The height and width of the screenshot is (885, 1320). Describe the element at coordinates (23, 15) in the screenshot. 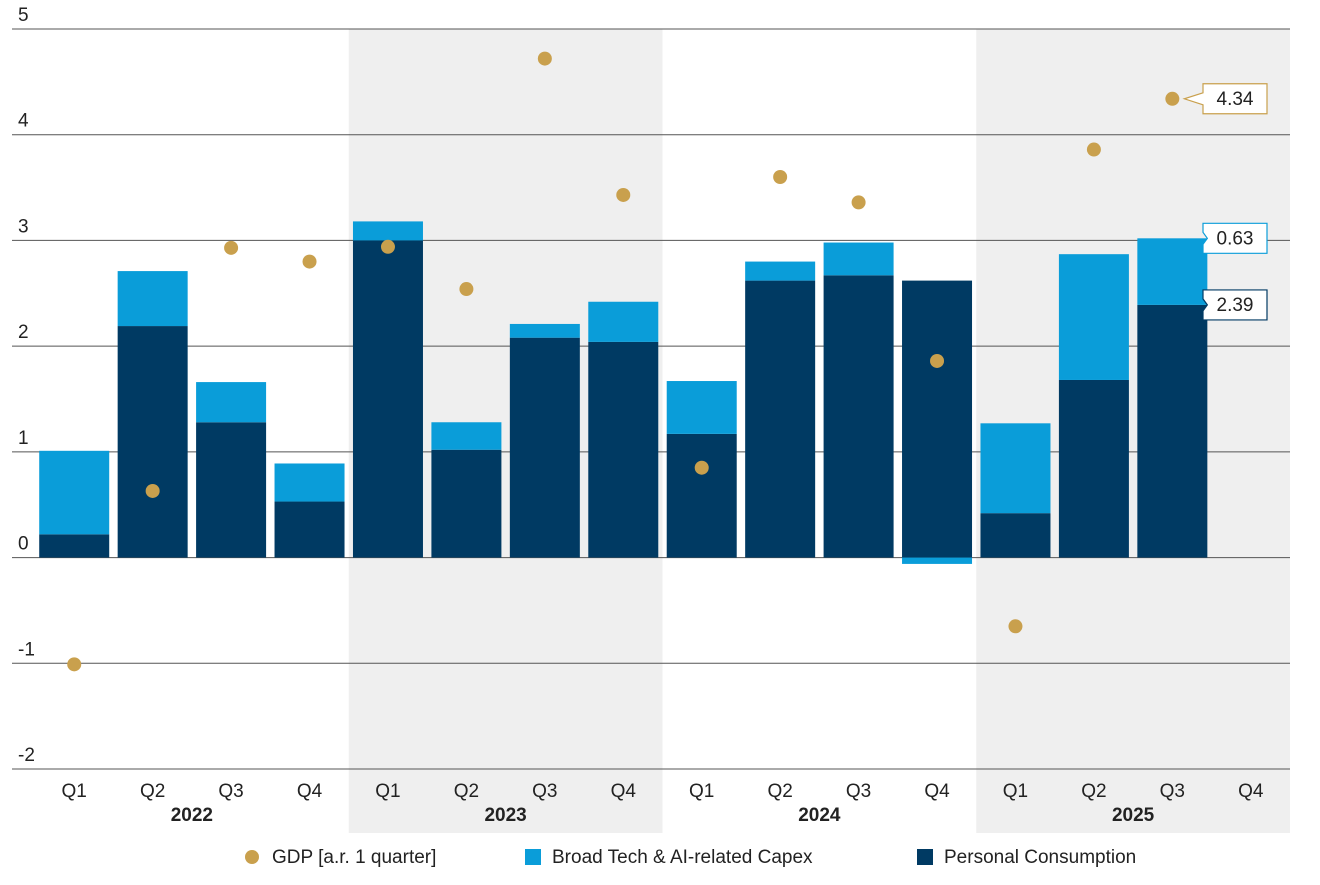

I see `y-tick-label: 5` at that location.